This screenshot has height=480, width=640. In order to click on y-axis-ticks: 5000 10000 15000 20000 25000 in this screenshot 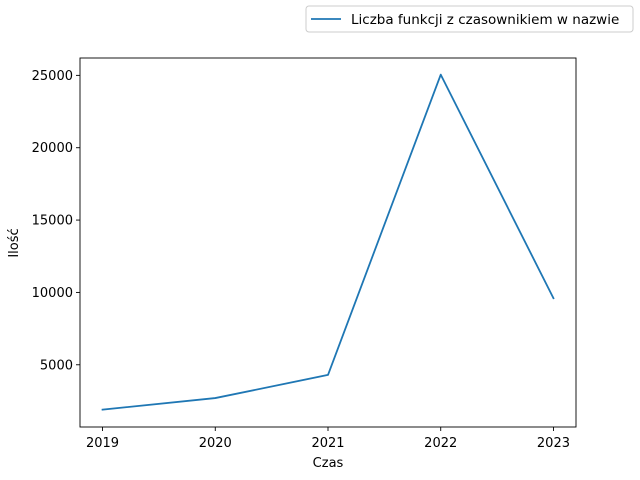, I will do `click(56, 221)`.